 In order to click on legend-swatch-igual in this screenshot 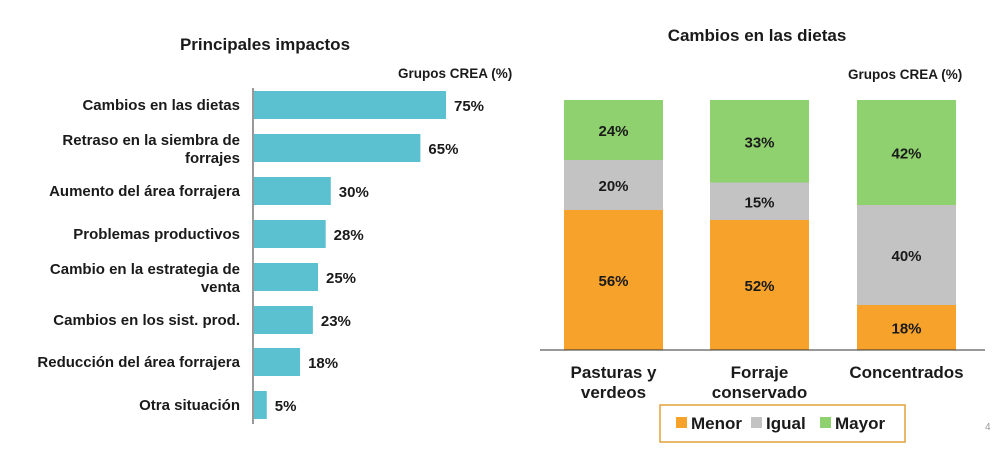, I will do `click(756, 422)`.